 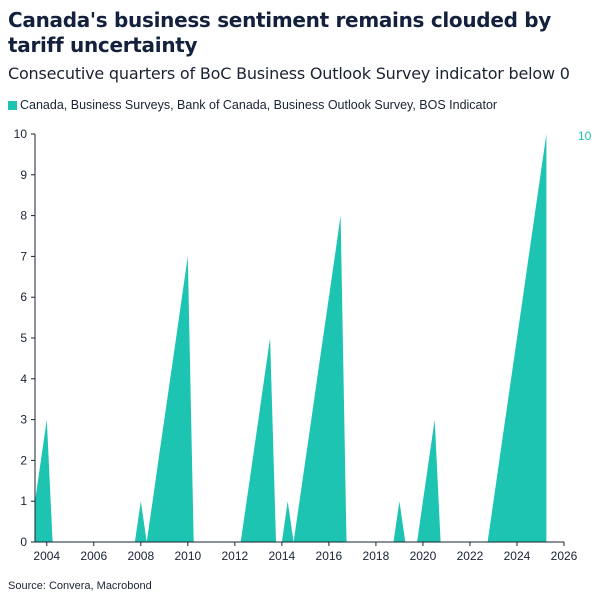 What do you see at coordinates (23, 379) in the screenshot?
I see `y-tick-label: 4` at bounding box center [23, 379].